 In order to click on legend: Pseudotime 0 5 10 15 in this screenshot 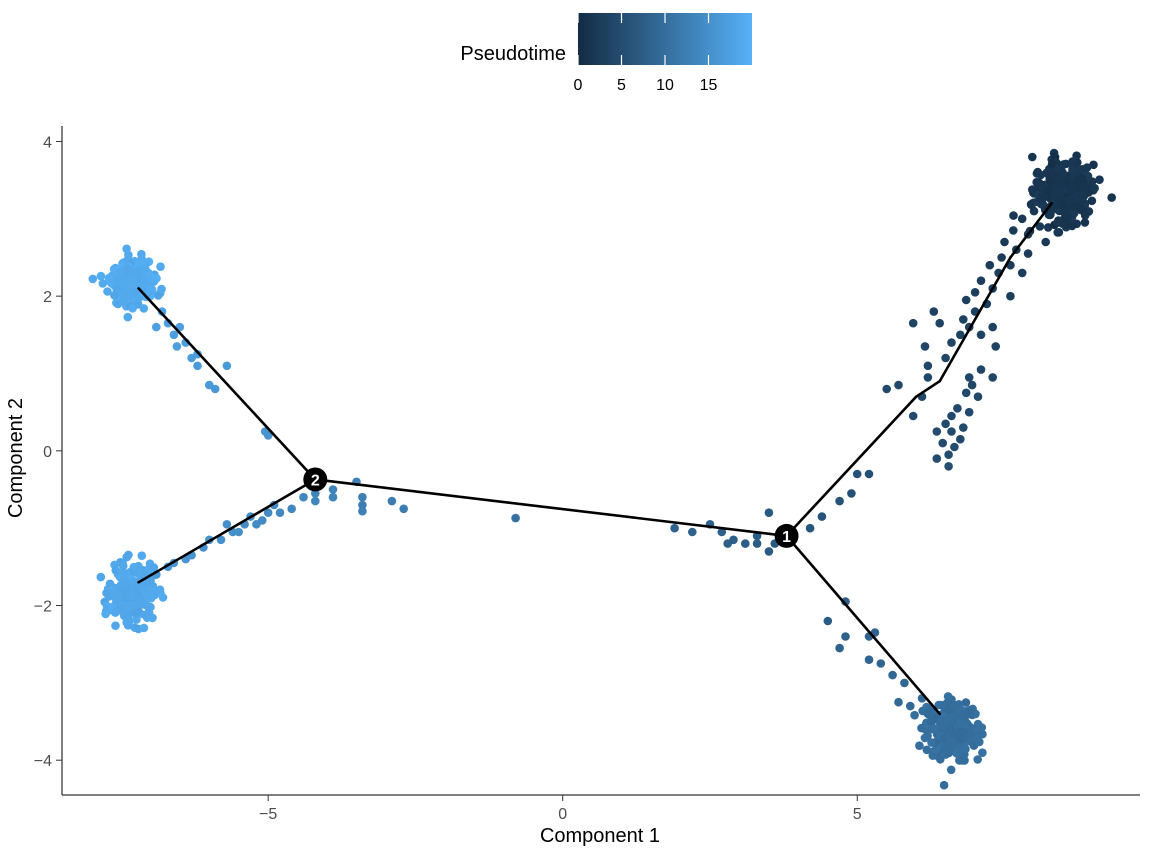, I will do `click(606, 53)`.